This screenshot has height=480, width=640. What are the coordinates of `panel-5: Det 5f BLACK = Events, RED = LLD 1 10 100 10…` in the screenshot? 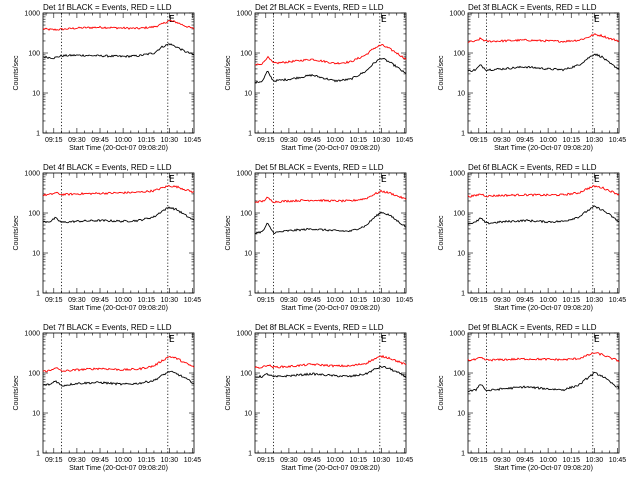 It's located at (319, 237).